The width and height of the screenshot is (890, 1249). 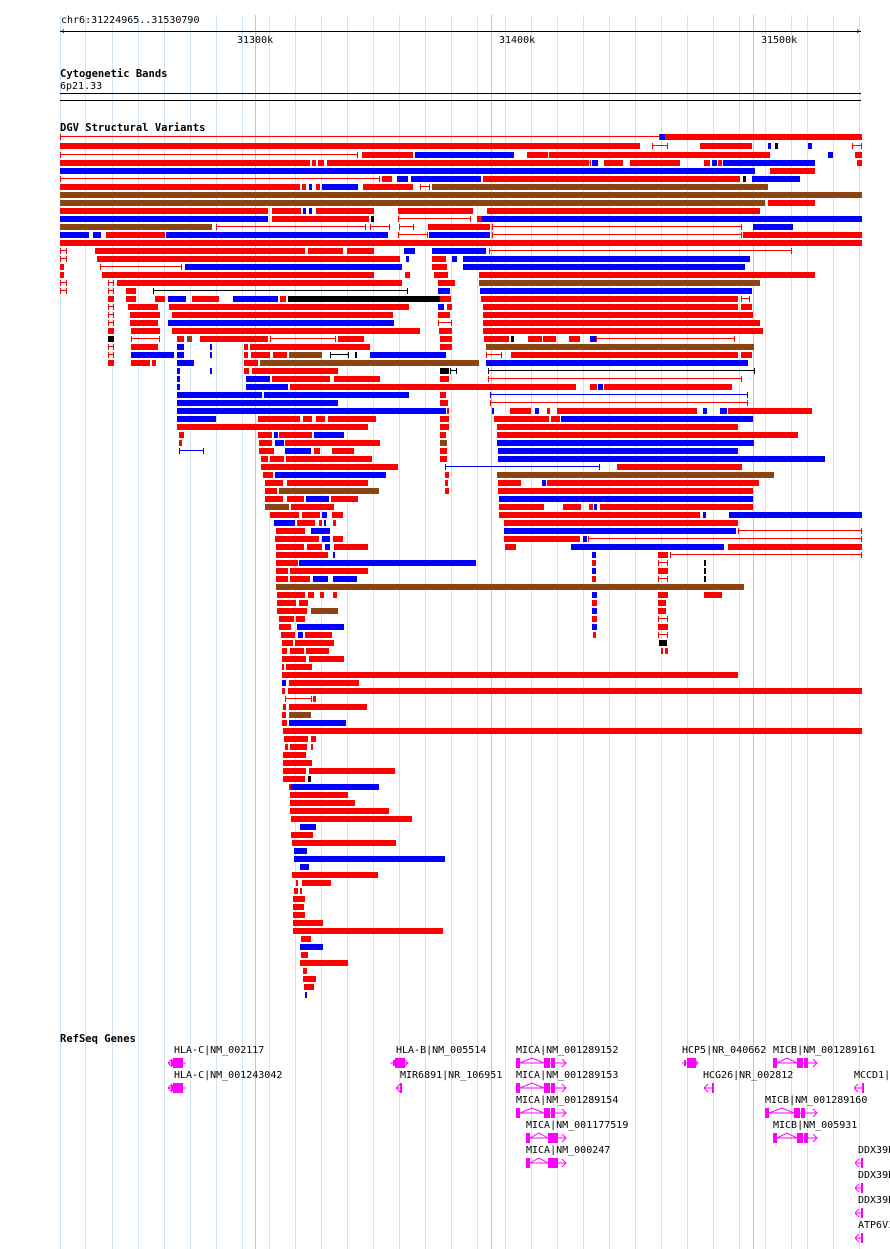 I want to click on gene-label: DDX39B|, so click(x=874, y=1150).